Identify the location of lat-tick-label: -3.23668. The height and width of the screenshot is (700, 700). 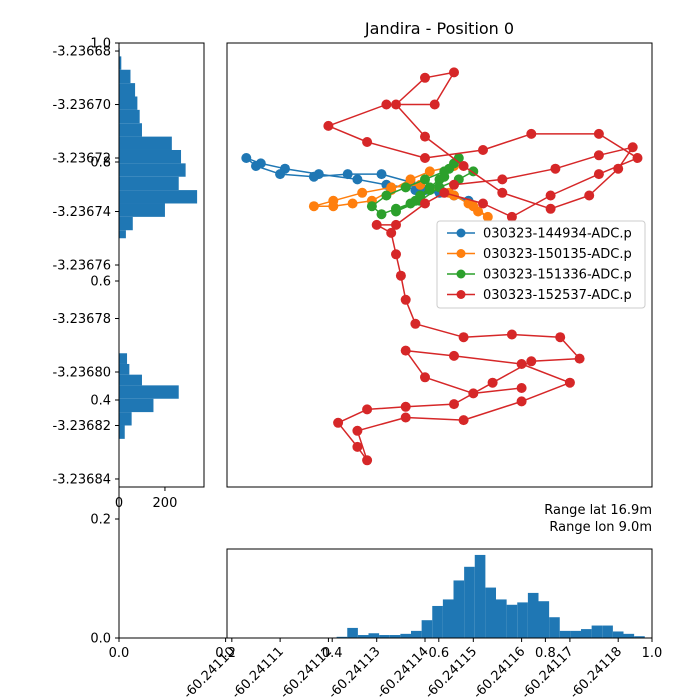
(82, 52).